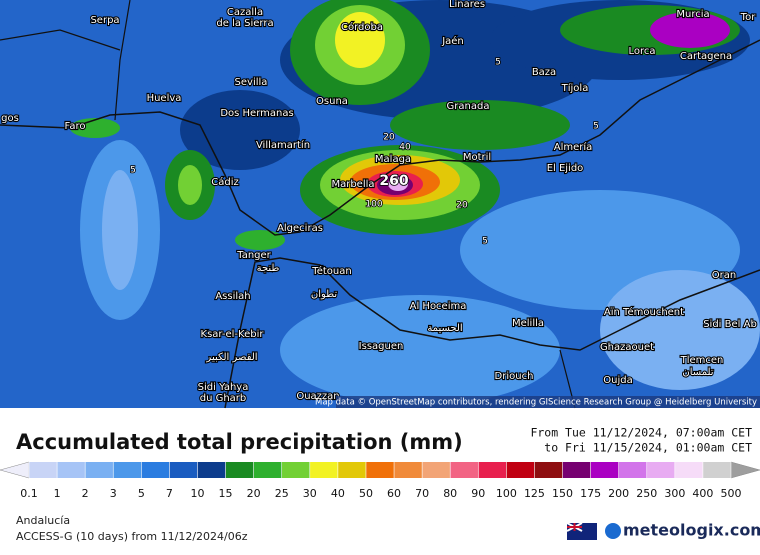 The width and height of the screenshot is (760, 555). I want to click on place-label: طنجة, so click(268, 268).